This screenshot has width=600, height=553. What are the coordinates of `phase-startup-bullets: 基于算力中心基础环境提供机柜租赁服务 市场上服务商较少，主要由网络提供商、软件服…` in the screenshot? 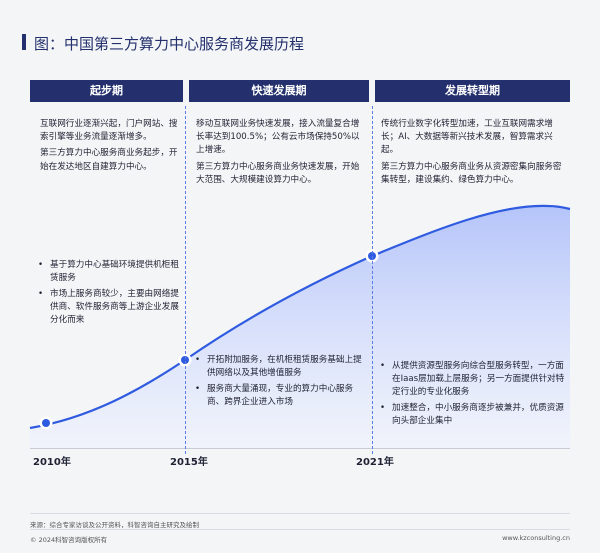 It's located at (108, 294).